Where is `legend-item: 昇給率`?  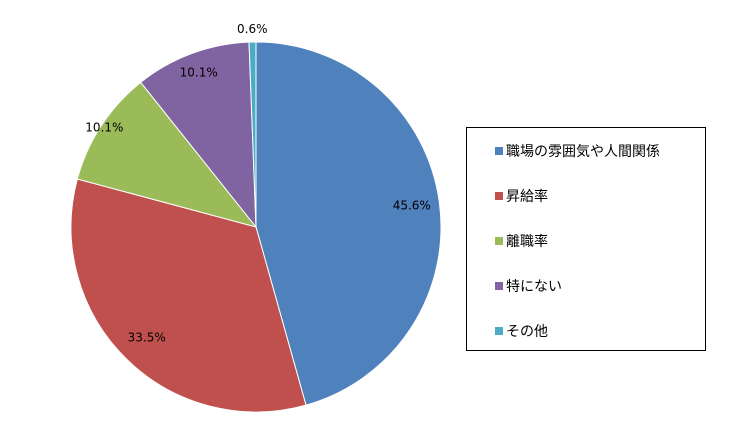
legend-item: 昇給率 is located at coordinates (521, 196).